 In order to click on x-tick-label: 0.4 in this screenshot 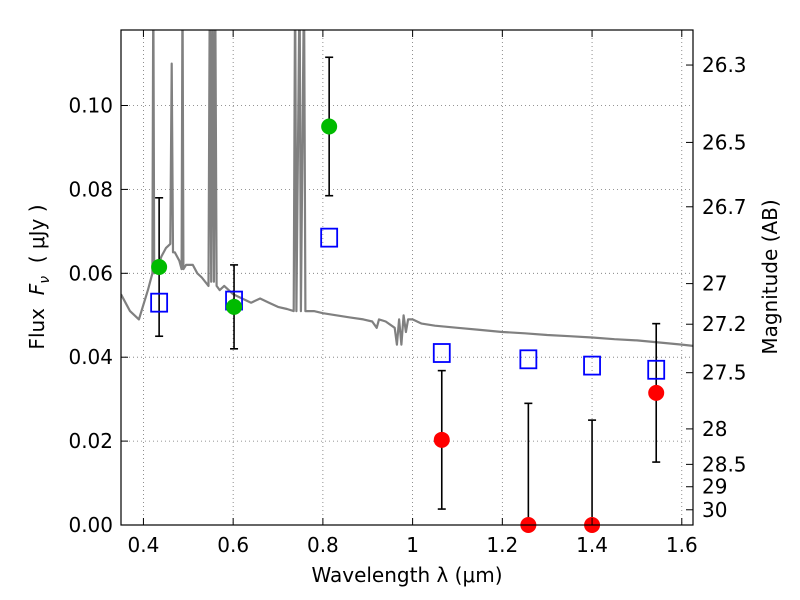, I will do `click(144, 545)`.